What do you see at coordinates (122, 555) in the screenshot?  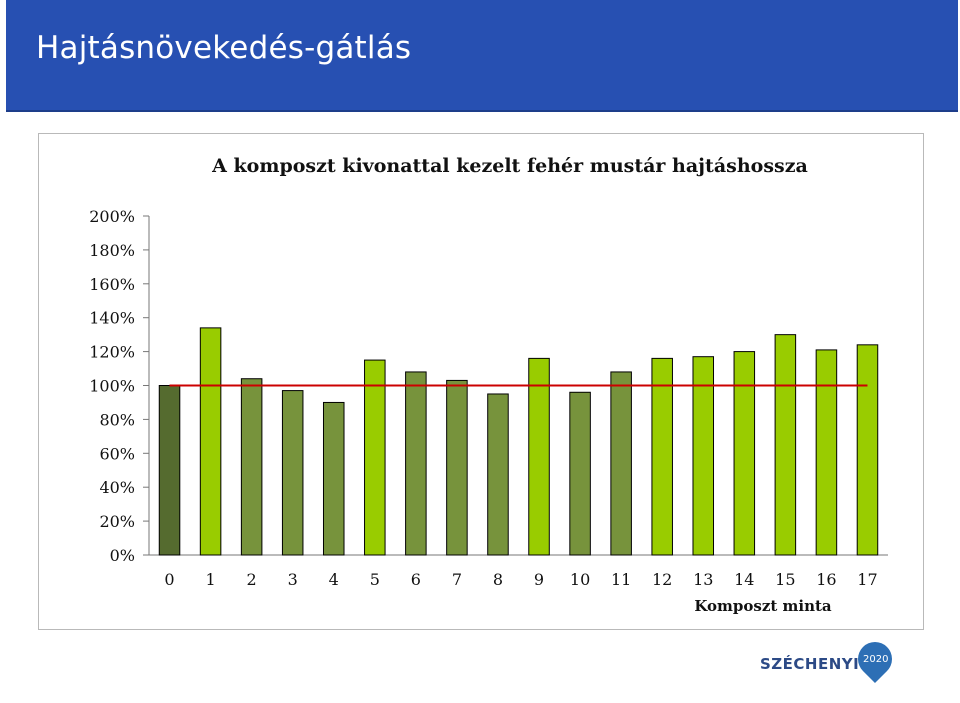 I see `y-tick-label: 0%` at bounding box center [122, 555].